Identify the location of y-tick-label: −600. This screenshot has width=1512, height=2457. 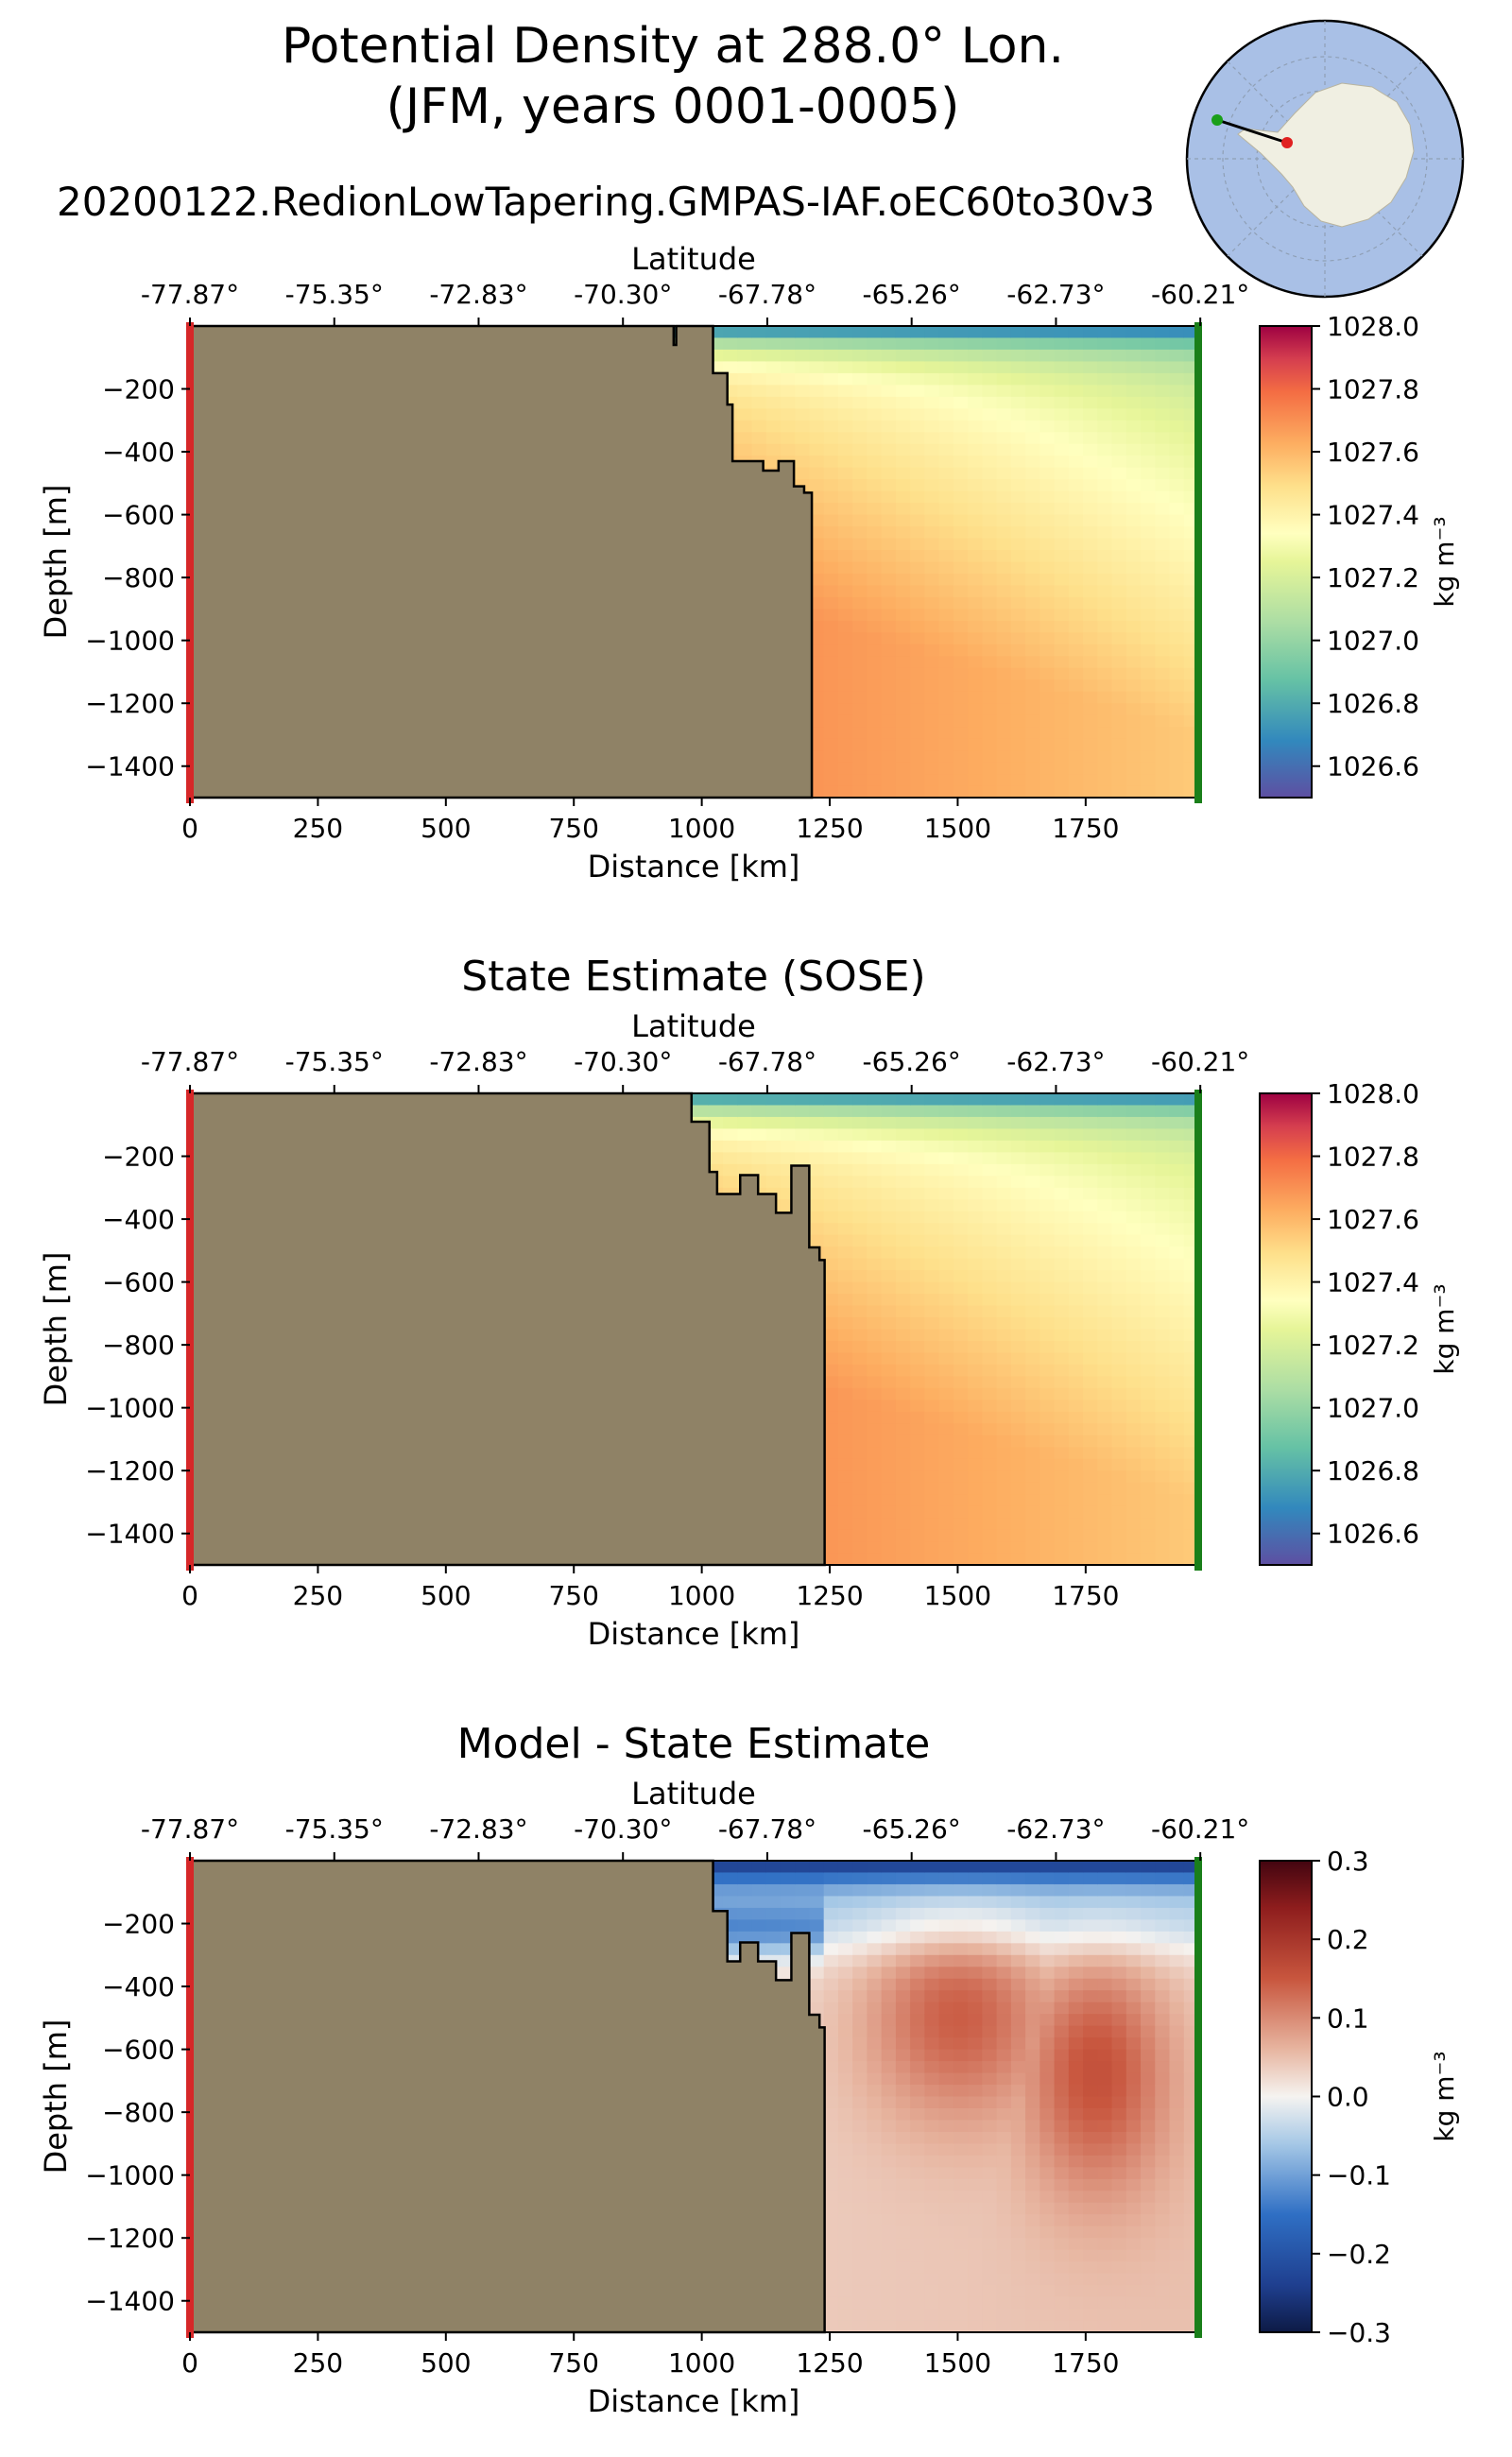
(138, 515).